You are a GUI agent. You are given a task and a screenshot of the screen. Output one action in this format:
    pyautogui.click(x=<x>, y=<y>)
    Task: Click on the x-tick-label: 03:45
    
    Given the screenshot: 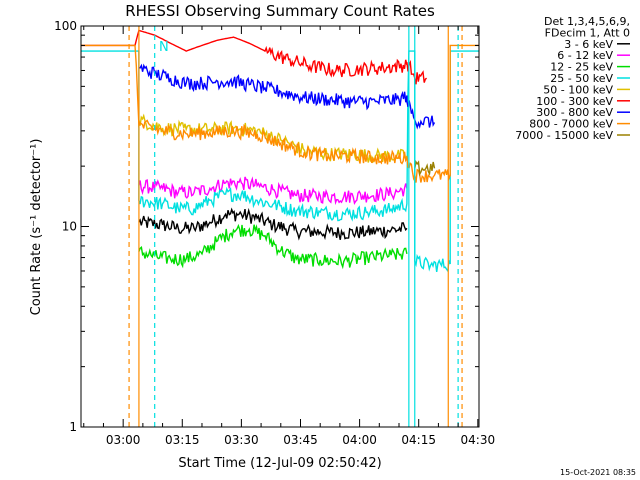 What is the action you would take?
    pyautogui.click(x=300, y=440)
    